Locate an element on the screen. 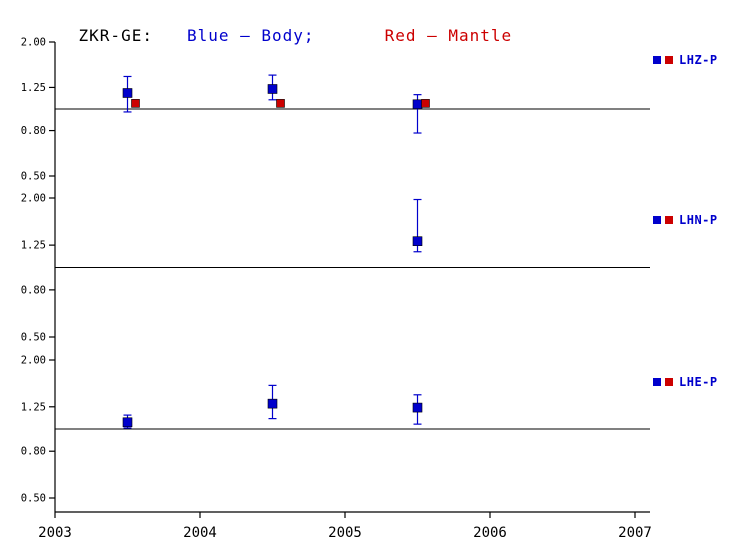  x-tick-label: 2006 is located at coordinates (490, 533).